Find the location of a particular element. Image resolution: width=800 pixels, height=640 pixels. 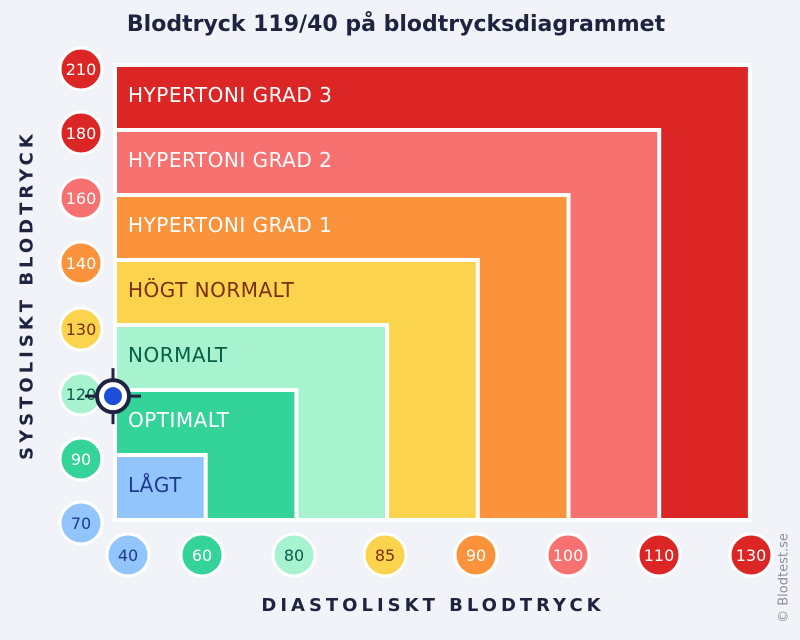

x-tick-label: 130 is located at coordinates (751, 555).